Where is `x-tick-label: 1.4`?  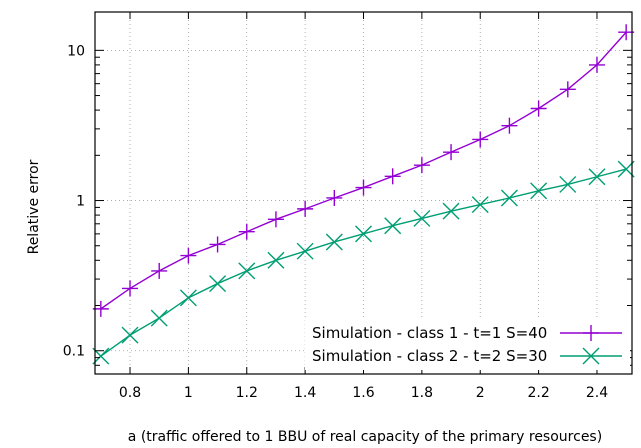 x-tick-label: 1.4 is located at coordinates (305, 393).